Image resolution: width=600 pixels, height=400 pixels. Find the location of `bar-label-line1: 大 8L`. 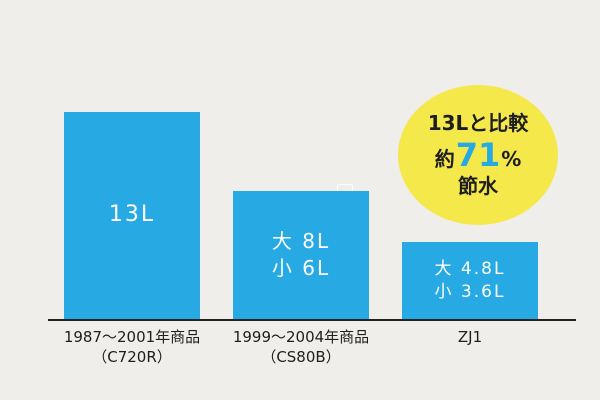

bar-label-line1: 大 8L is located at coordinates (301, 241).